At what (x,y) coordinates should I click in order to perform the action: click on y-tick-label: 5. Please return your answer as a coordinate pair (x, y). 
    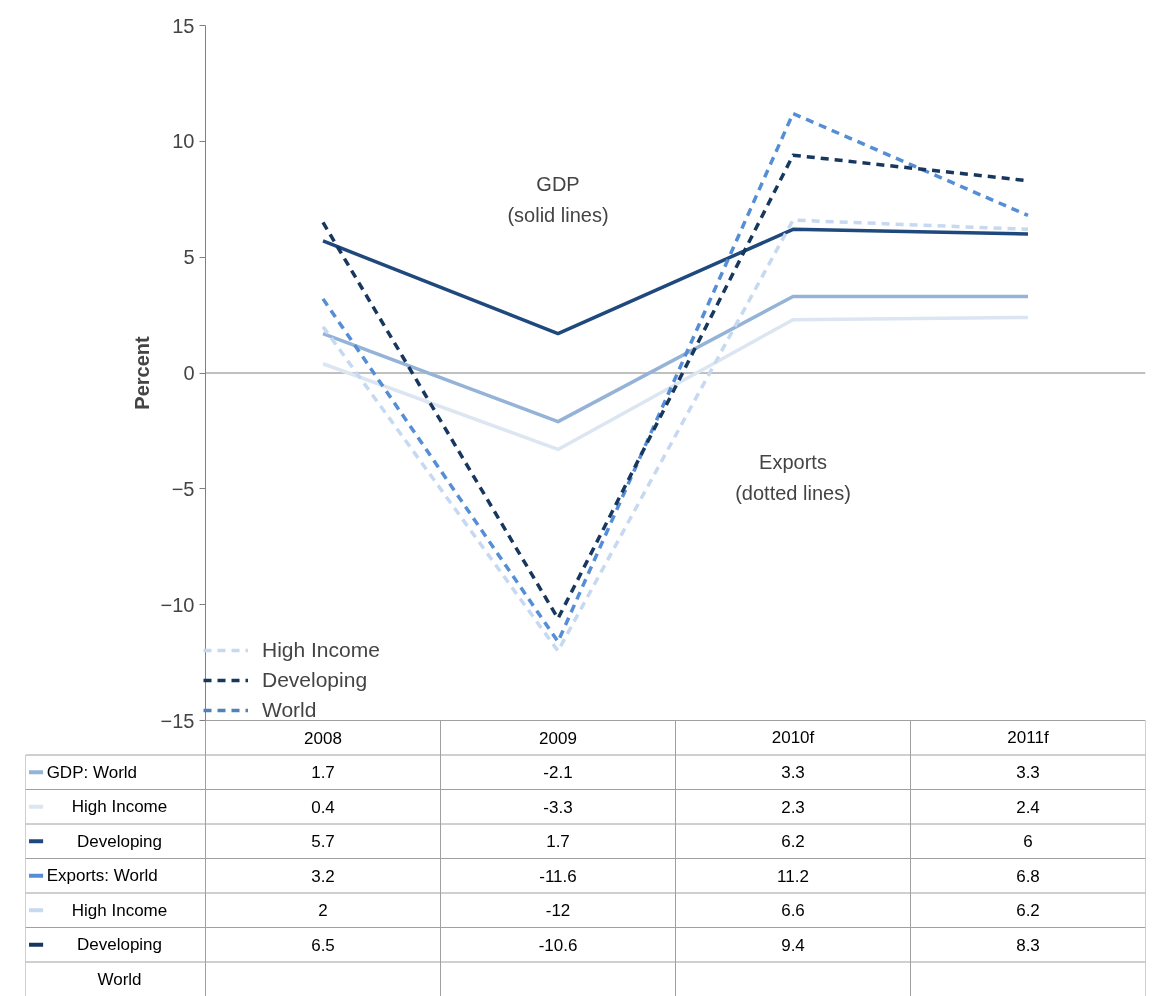
    Looking at the image, I should click on (189, 257).